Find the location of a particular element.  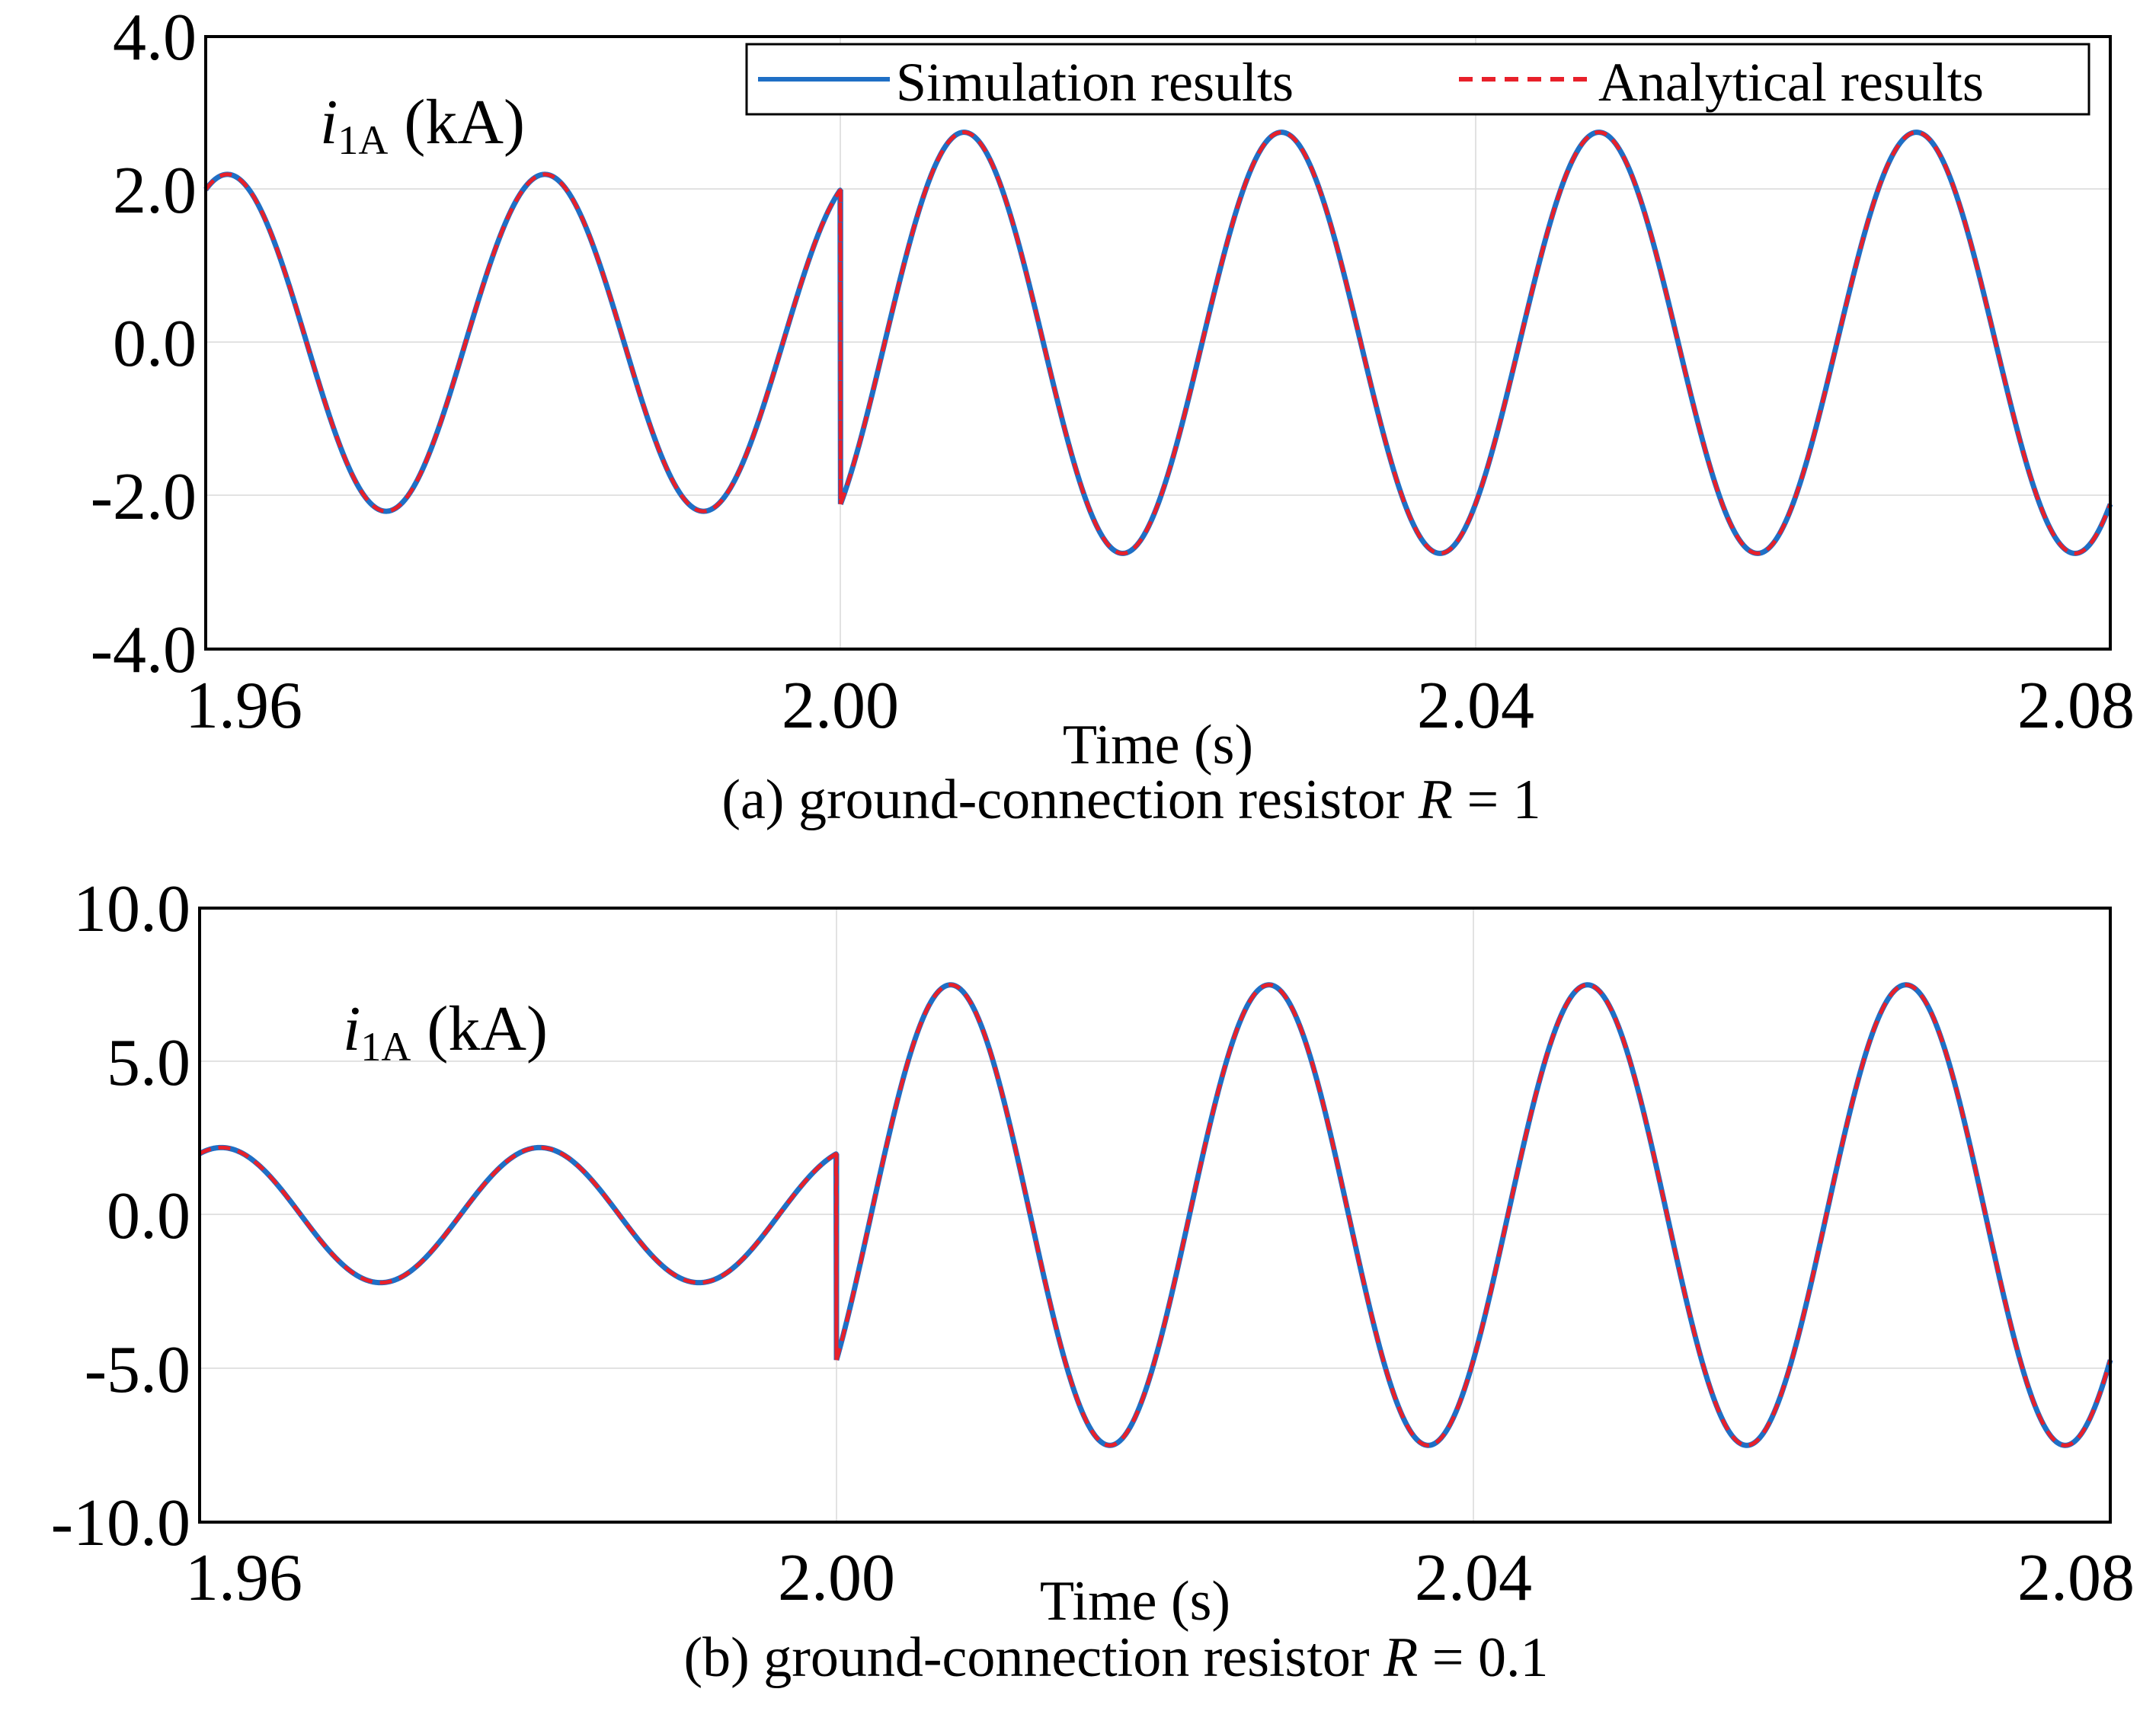

variable-annotation-b: i1A (kA) is located at coordinates (445, 1031).